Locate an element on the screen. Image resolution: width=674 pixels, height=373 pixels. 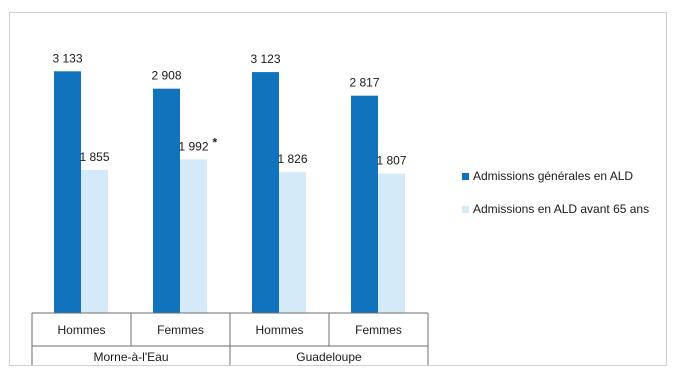
value-label: 3 123 is located at coordinates (265, 59).